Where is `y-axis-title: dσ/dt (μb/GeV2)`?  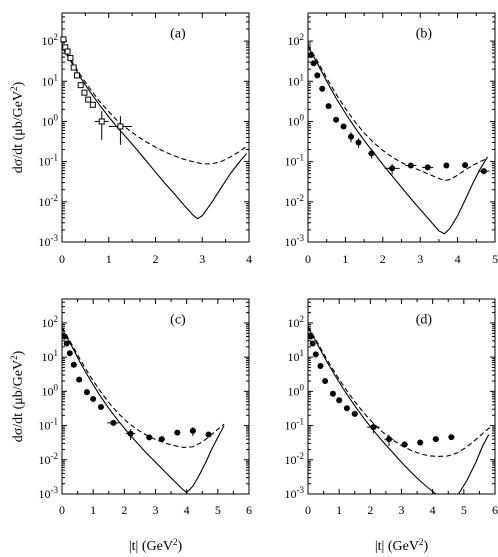 y-axis-title: dσ/dt (μb/GeV2) is located at coordinates (17, 127).